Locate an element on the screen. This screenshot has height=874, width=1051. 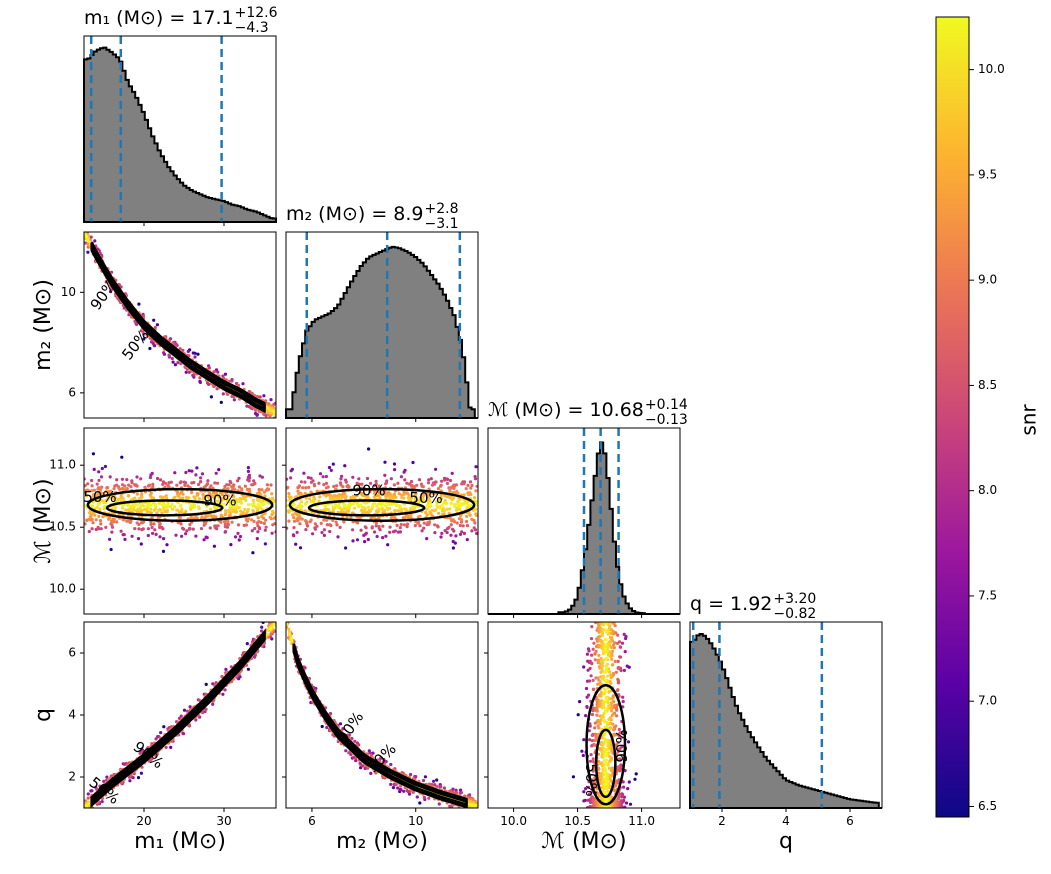
panel-title-m2: m₂ (M⊙) = 8.9 is located at coordinates (355, 214).